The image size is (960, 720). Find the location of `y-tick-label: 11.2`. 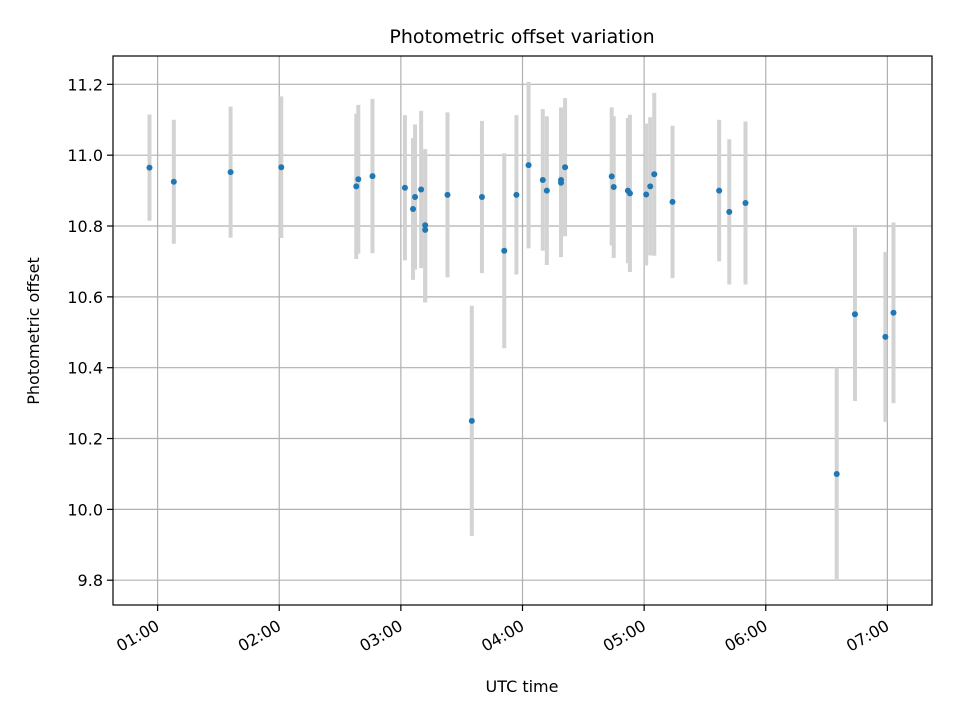

y-tick-label: 11.2 is located at coordinates (85, 84).